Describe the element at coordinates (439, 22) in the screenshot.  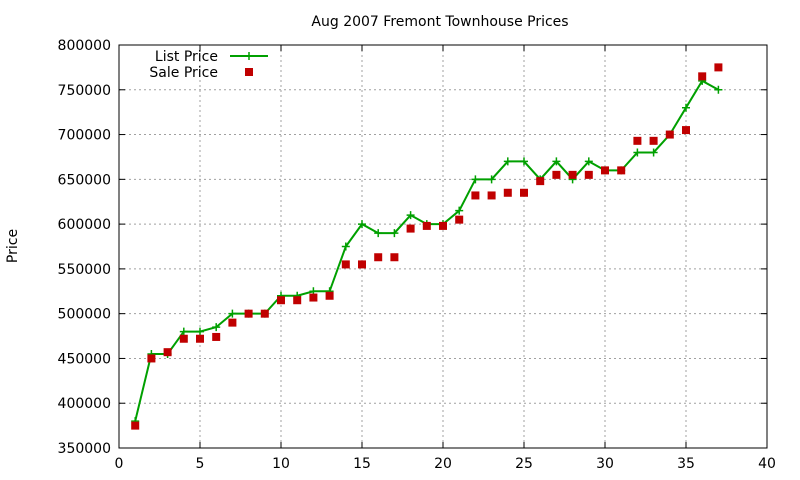
I see `chart-title: Aug 2007 Fremont Townhouse Prices` at that location.